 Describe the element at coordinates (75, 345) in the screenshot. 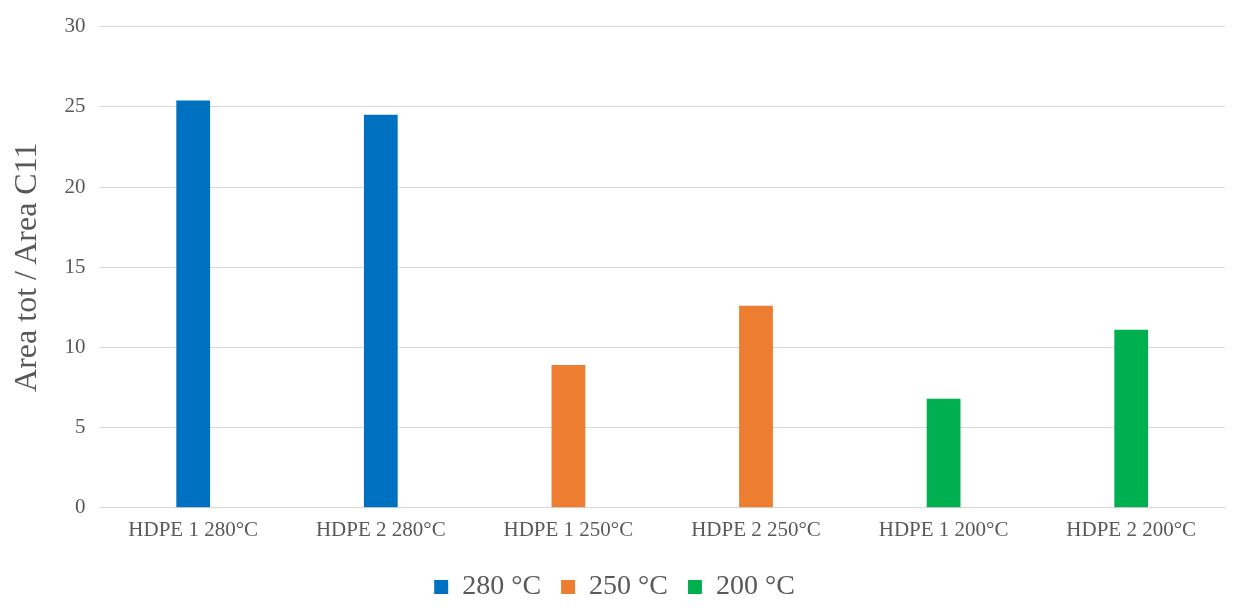

I see `y-tick-label: 10` at that location.